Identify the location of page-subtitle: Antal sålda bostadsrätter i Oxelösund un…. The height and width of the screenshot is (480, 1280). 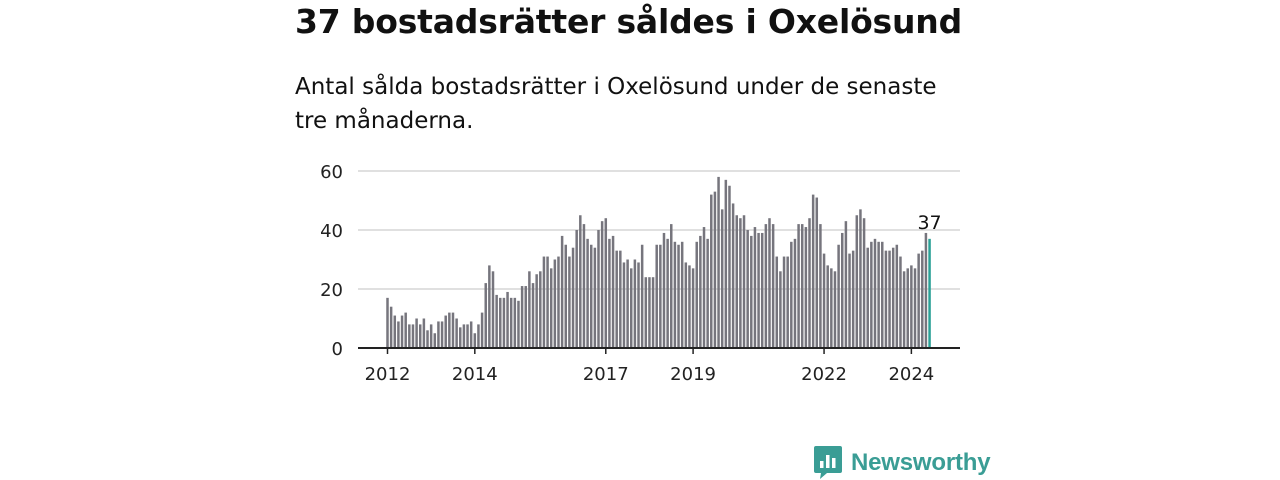
(616, 104).